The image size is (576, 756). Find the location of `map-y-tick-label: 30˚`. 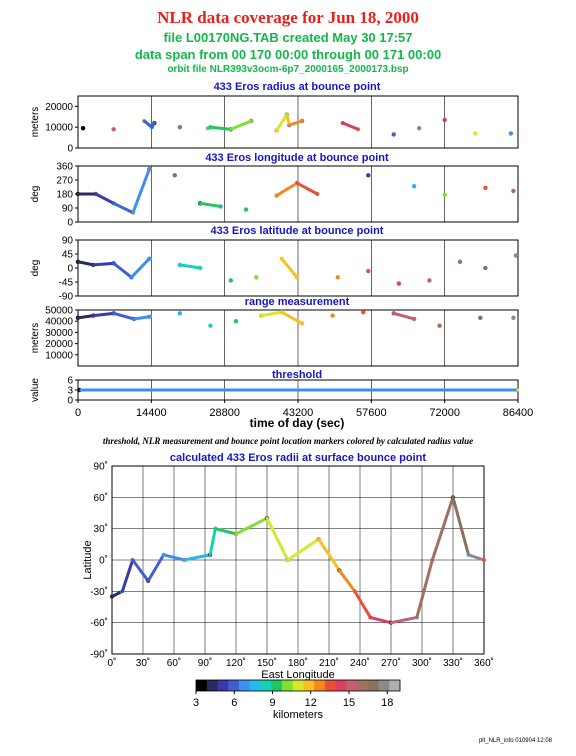

map-y-tick-label: 30˚ is located at coordinates (101, 529).